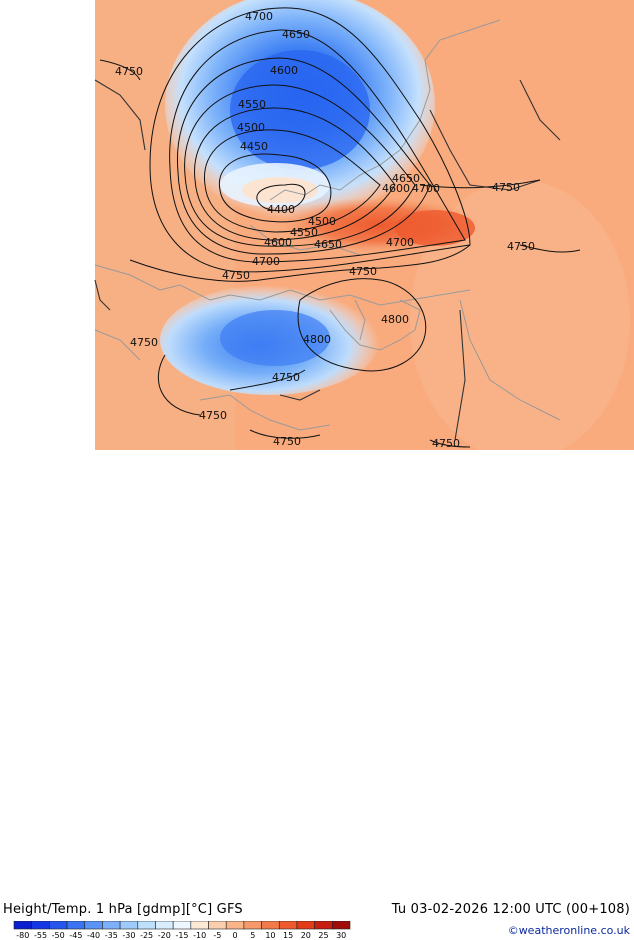  I want to click on colorbar-label: -15, so click(181, 935).